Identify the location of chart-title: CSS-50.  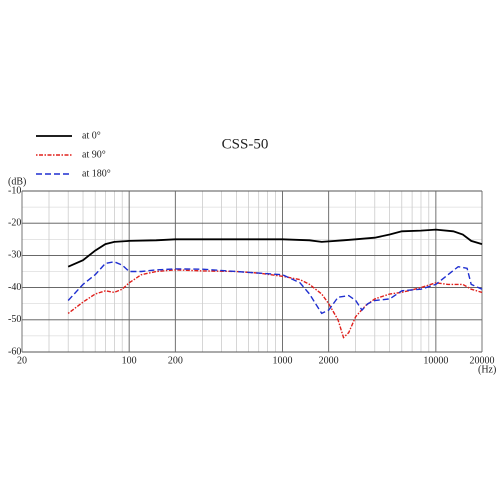
(245, 144).